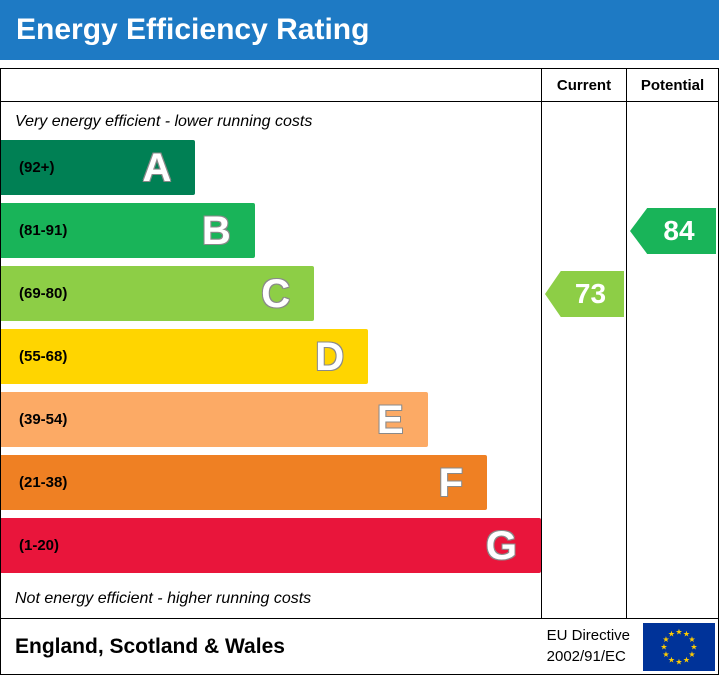 This screenshot has width=719, height=675. I want to click on band-letter-c: C, so click(276, 293).